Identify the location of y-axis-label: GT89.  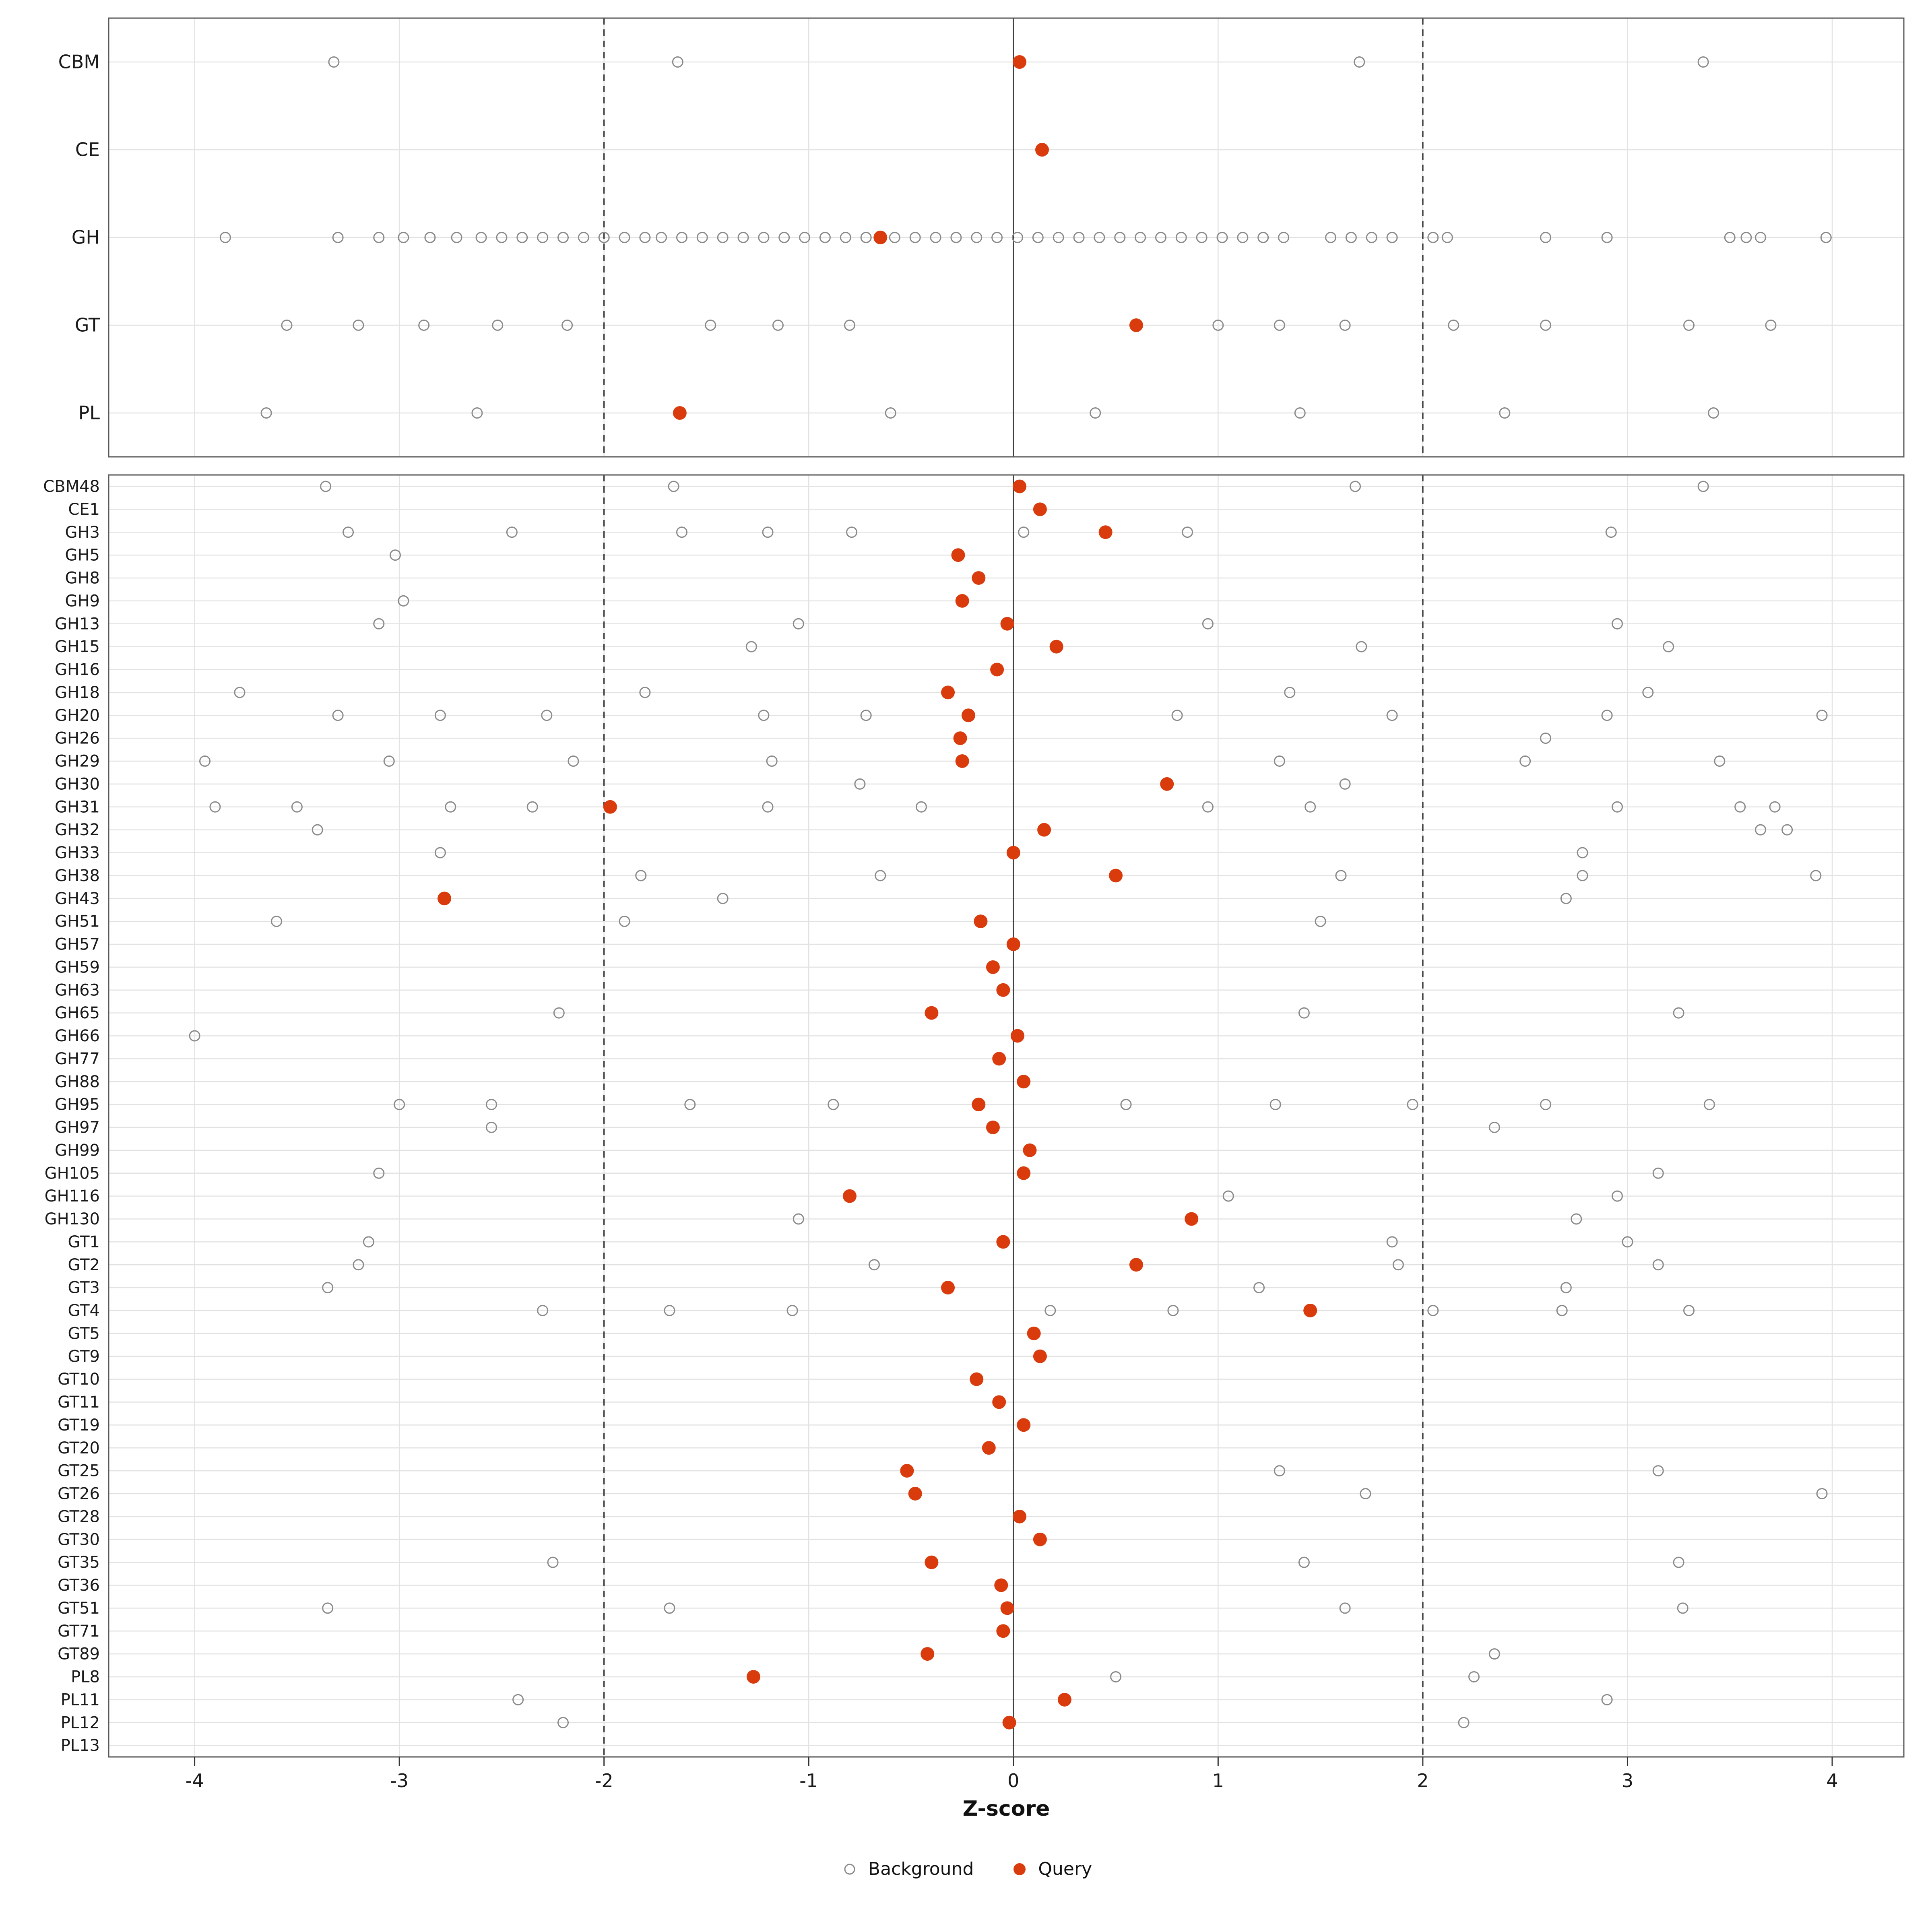
(79, 1654).